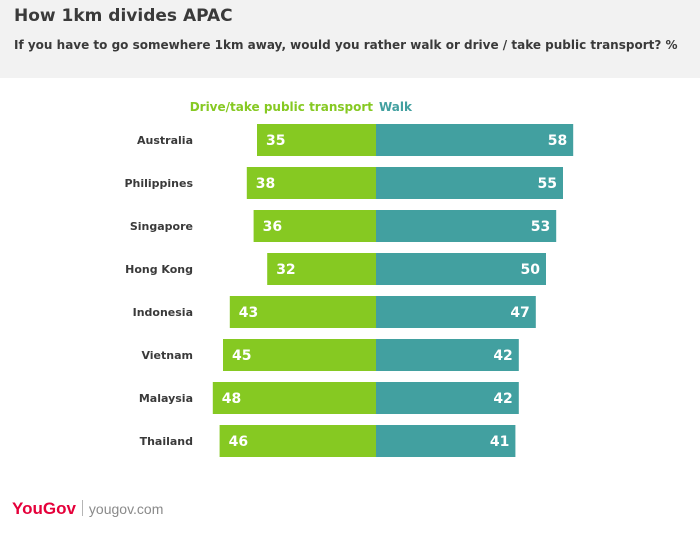  I want to click on category-label: Thailand, so click(166, 441).